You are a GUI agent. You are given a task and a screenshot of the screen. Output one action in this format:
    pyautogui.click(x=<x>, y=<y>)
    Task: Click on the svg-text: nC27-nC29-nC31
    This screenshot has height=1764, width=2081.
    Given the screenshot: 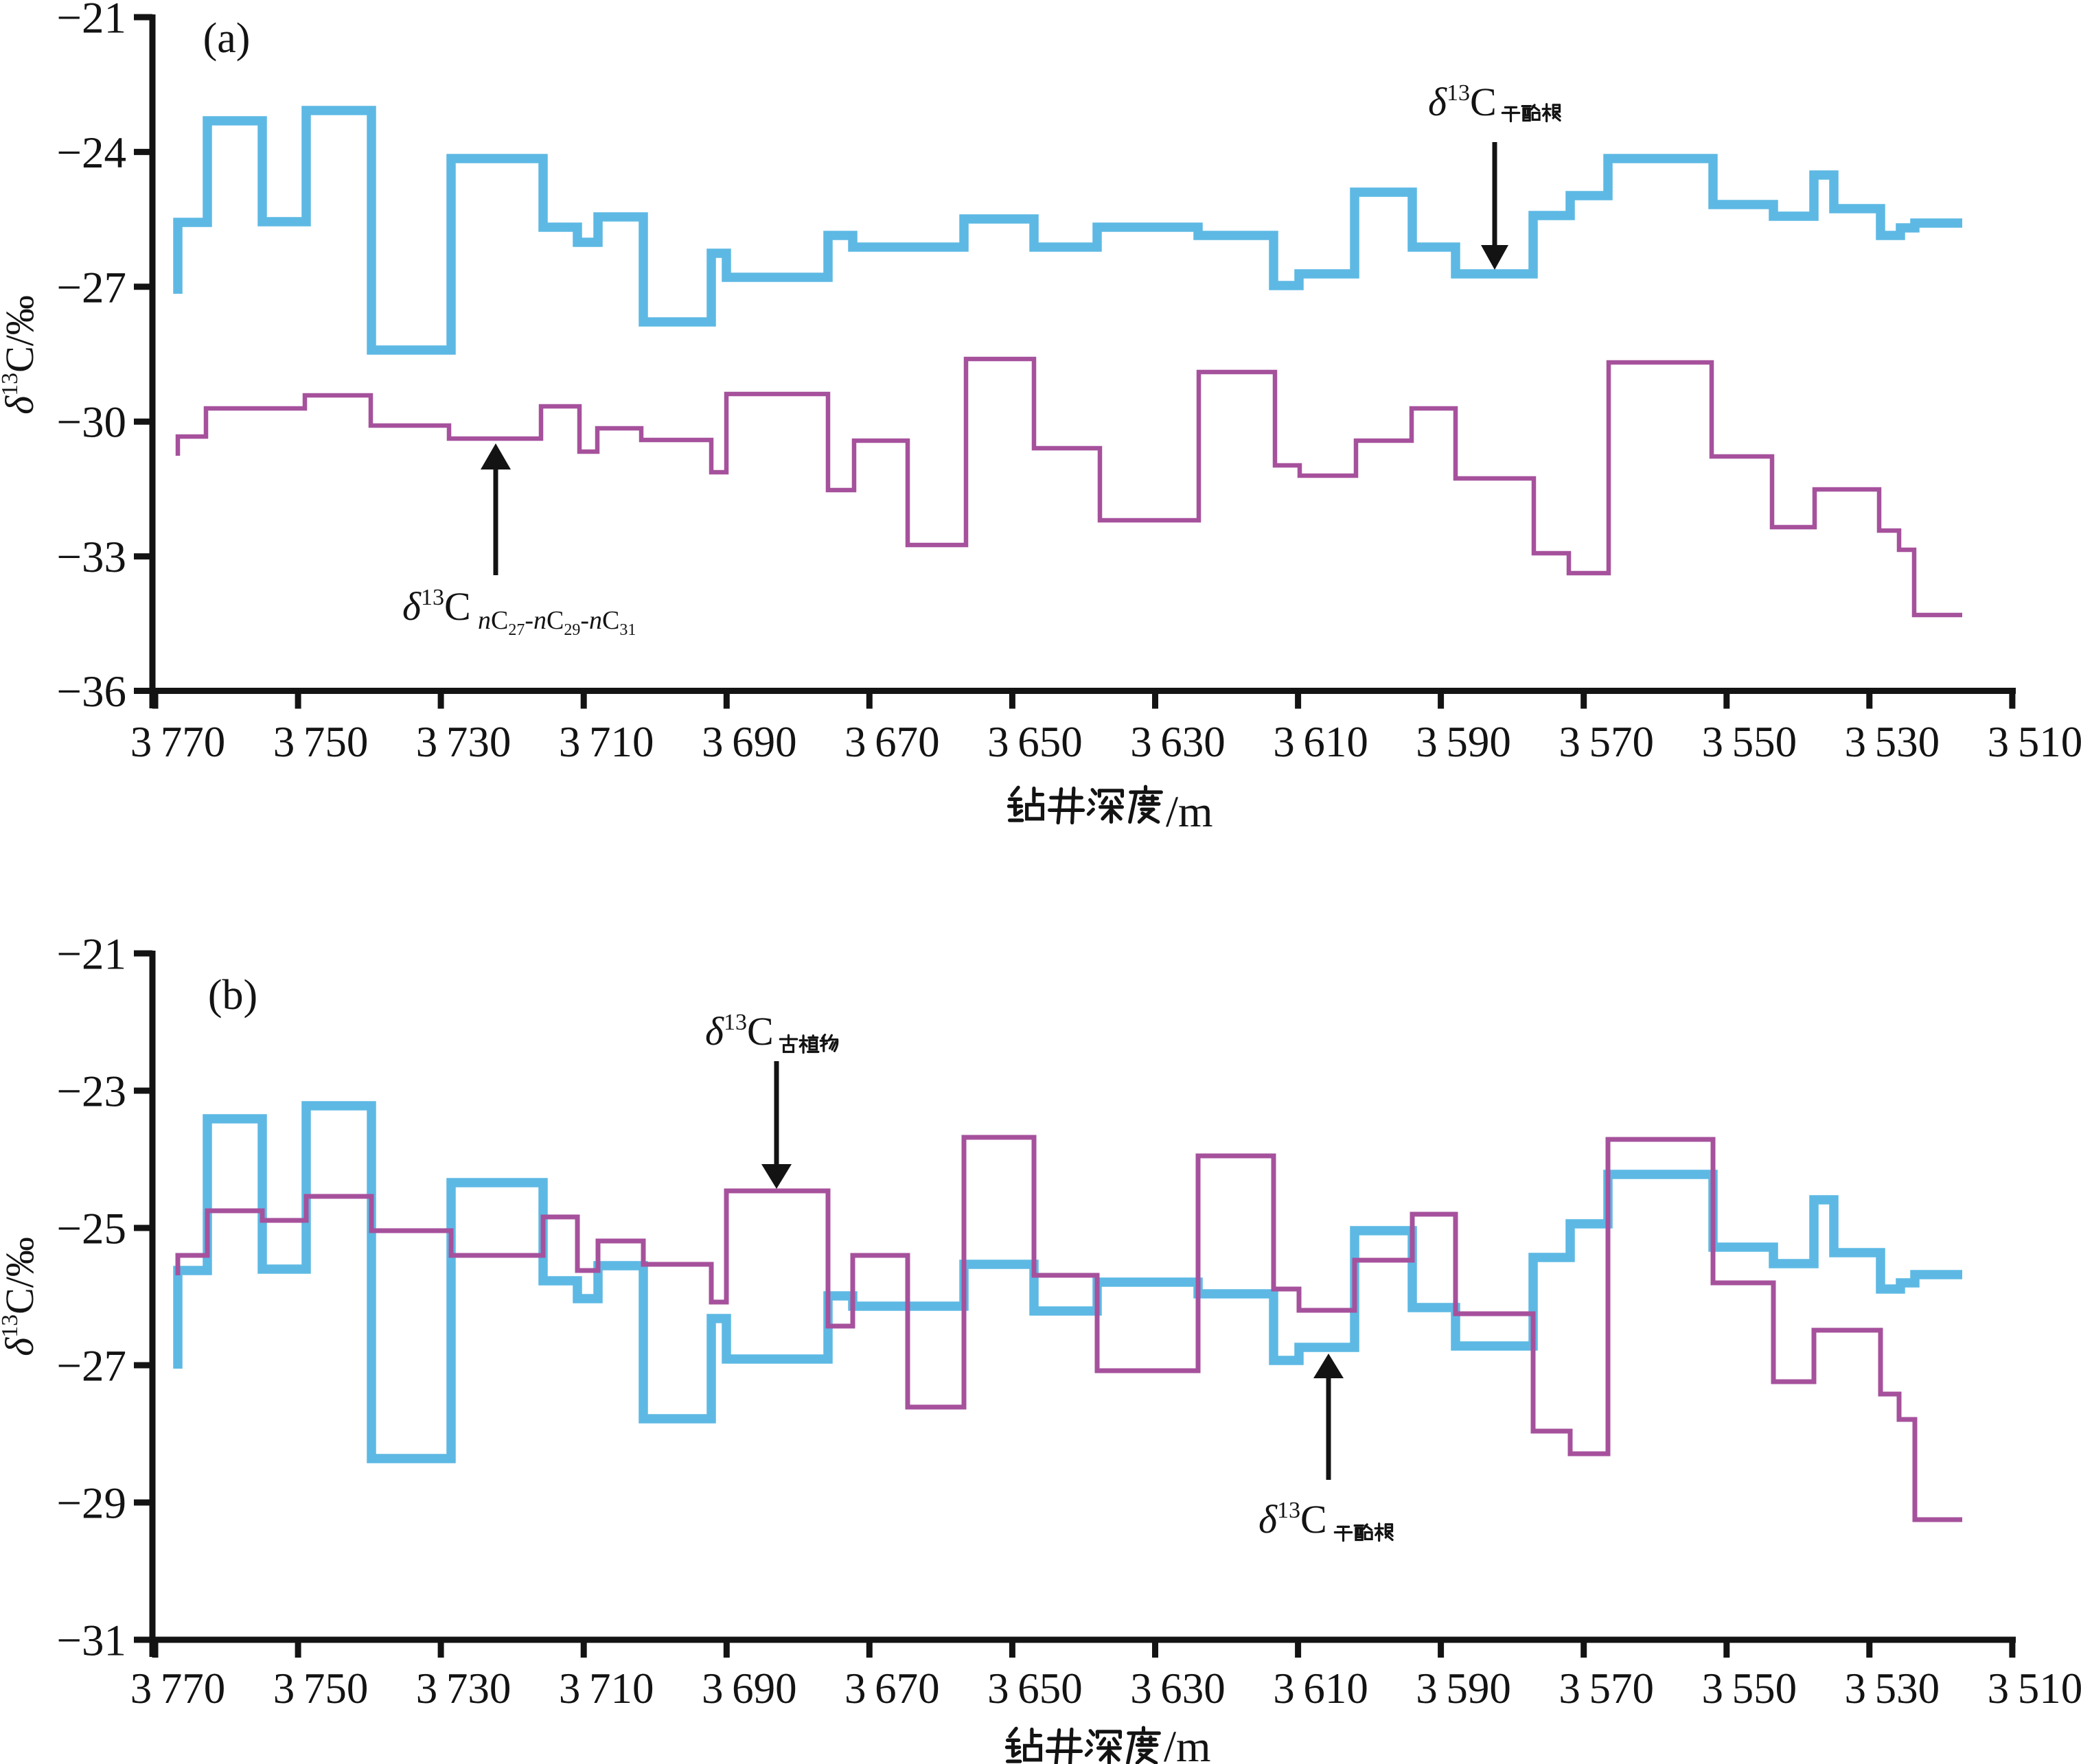 What is the action you would take?
    pyautogui.click(x=557, y=622)
    